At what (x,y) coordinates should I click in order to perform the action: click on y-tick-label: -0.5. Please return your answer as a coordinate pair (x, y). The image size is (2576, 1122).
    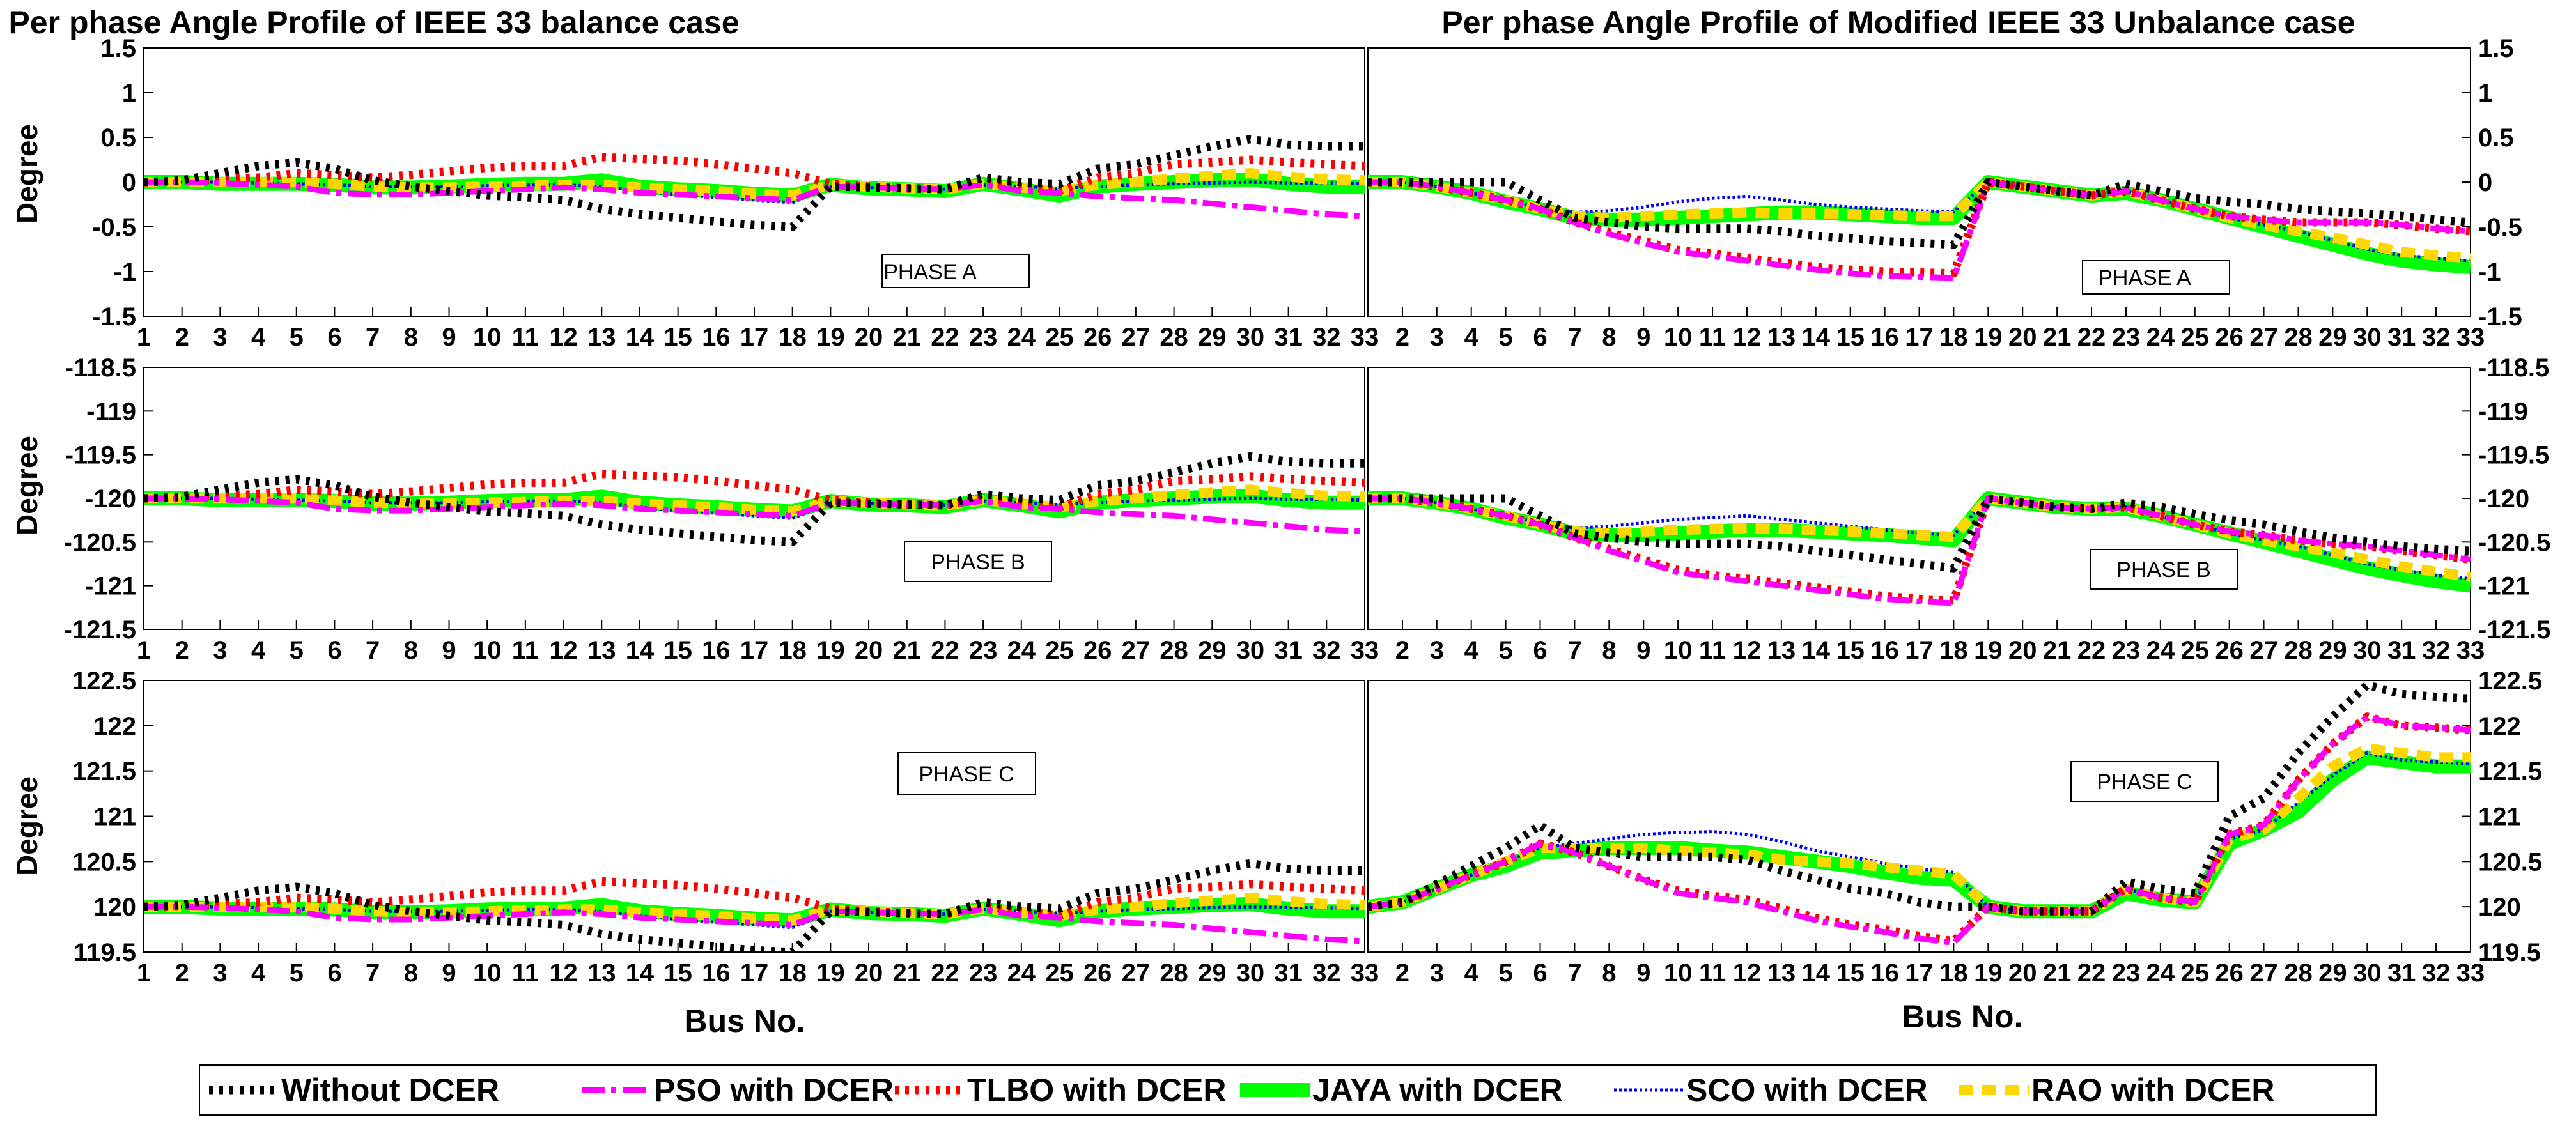
    Looking at the image, I should click on (2500, 227).